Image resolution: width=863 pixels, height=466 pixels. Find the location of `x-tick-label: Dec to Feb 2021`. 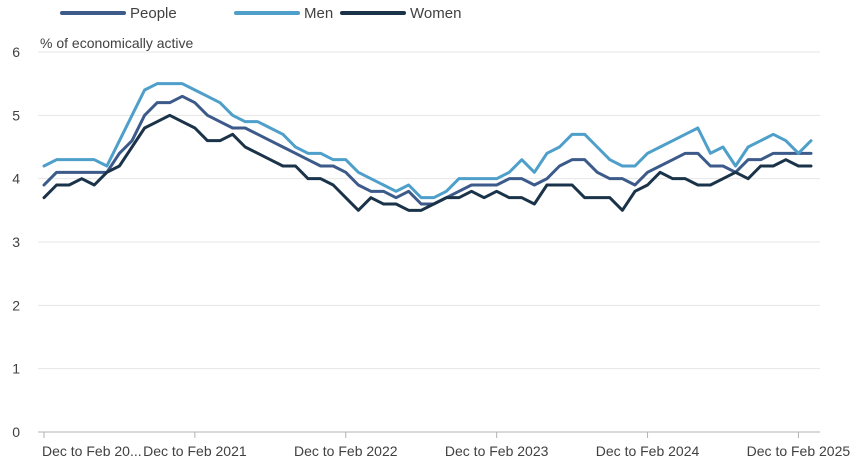

x-tick-label: Dec to Feb 2021 is located at coordinates (195, 451).